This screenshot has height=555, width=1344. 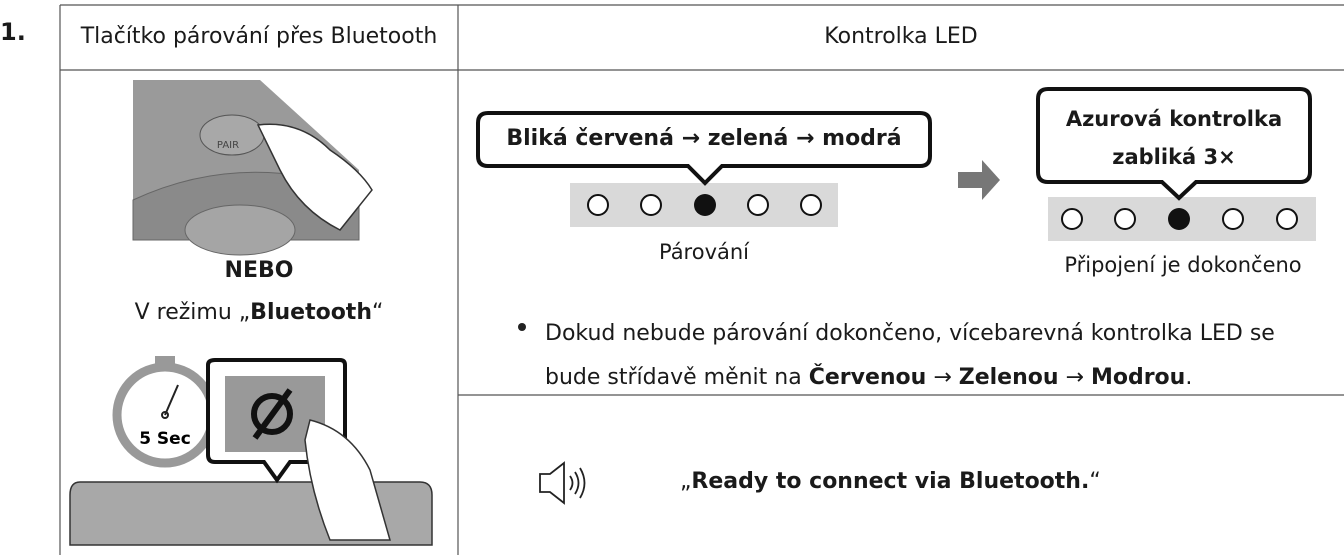 I want to click on header-right: Kontrolka LED, so click(x=901, y=36).